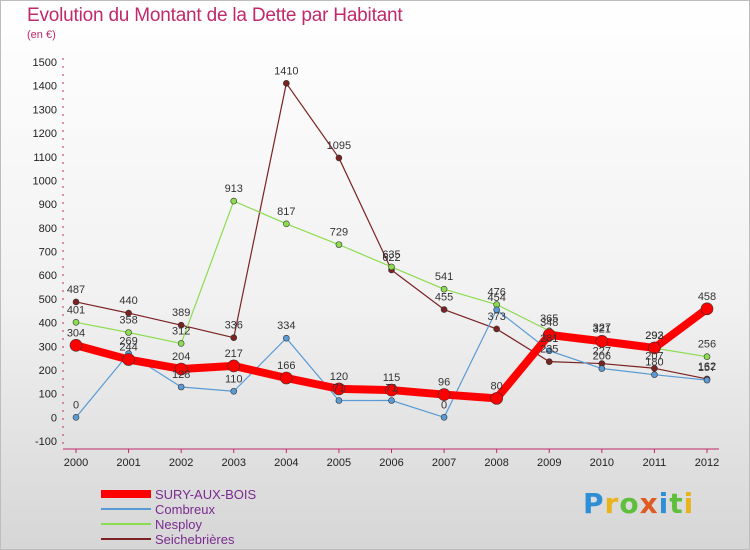 The width and height of the screenshot is (750, 550). Describe the element at coordinates (286, 463) in the screenshot. I see `x-tick-label: 2004` at that location.